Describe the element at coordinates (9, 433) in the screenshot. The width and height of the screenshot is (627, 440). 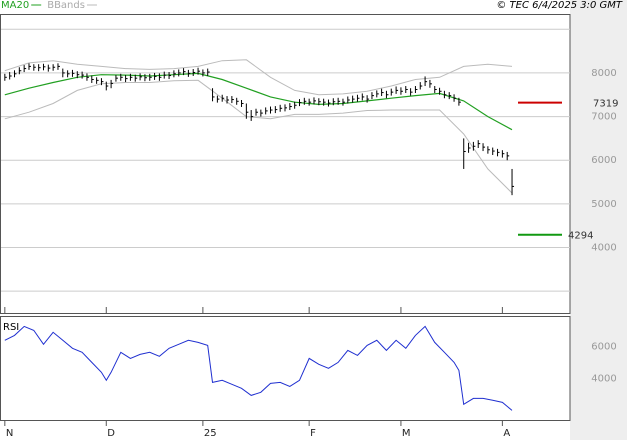
I see `x-tick-label: N` at that location.